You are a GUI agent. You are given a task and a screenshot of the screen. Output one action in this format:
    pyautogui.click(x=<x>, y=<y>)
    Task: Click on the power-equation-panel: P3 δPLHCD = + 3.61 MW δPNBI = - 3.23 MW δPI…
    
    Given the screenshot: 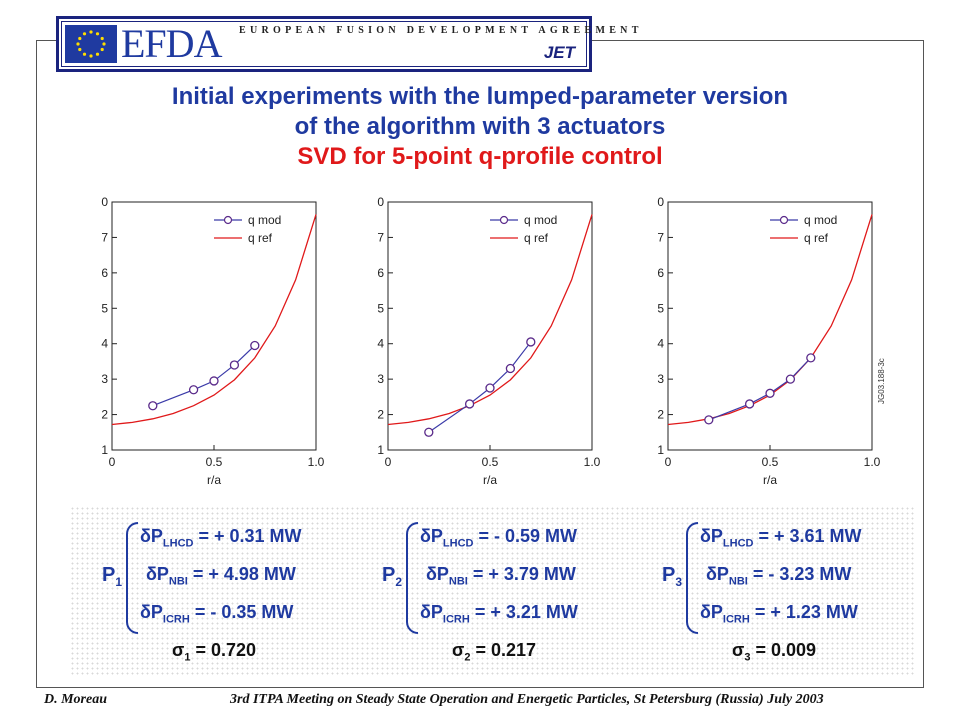 What is the action you would take?
    pyautogui.click(x=773, y=591)
    